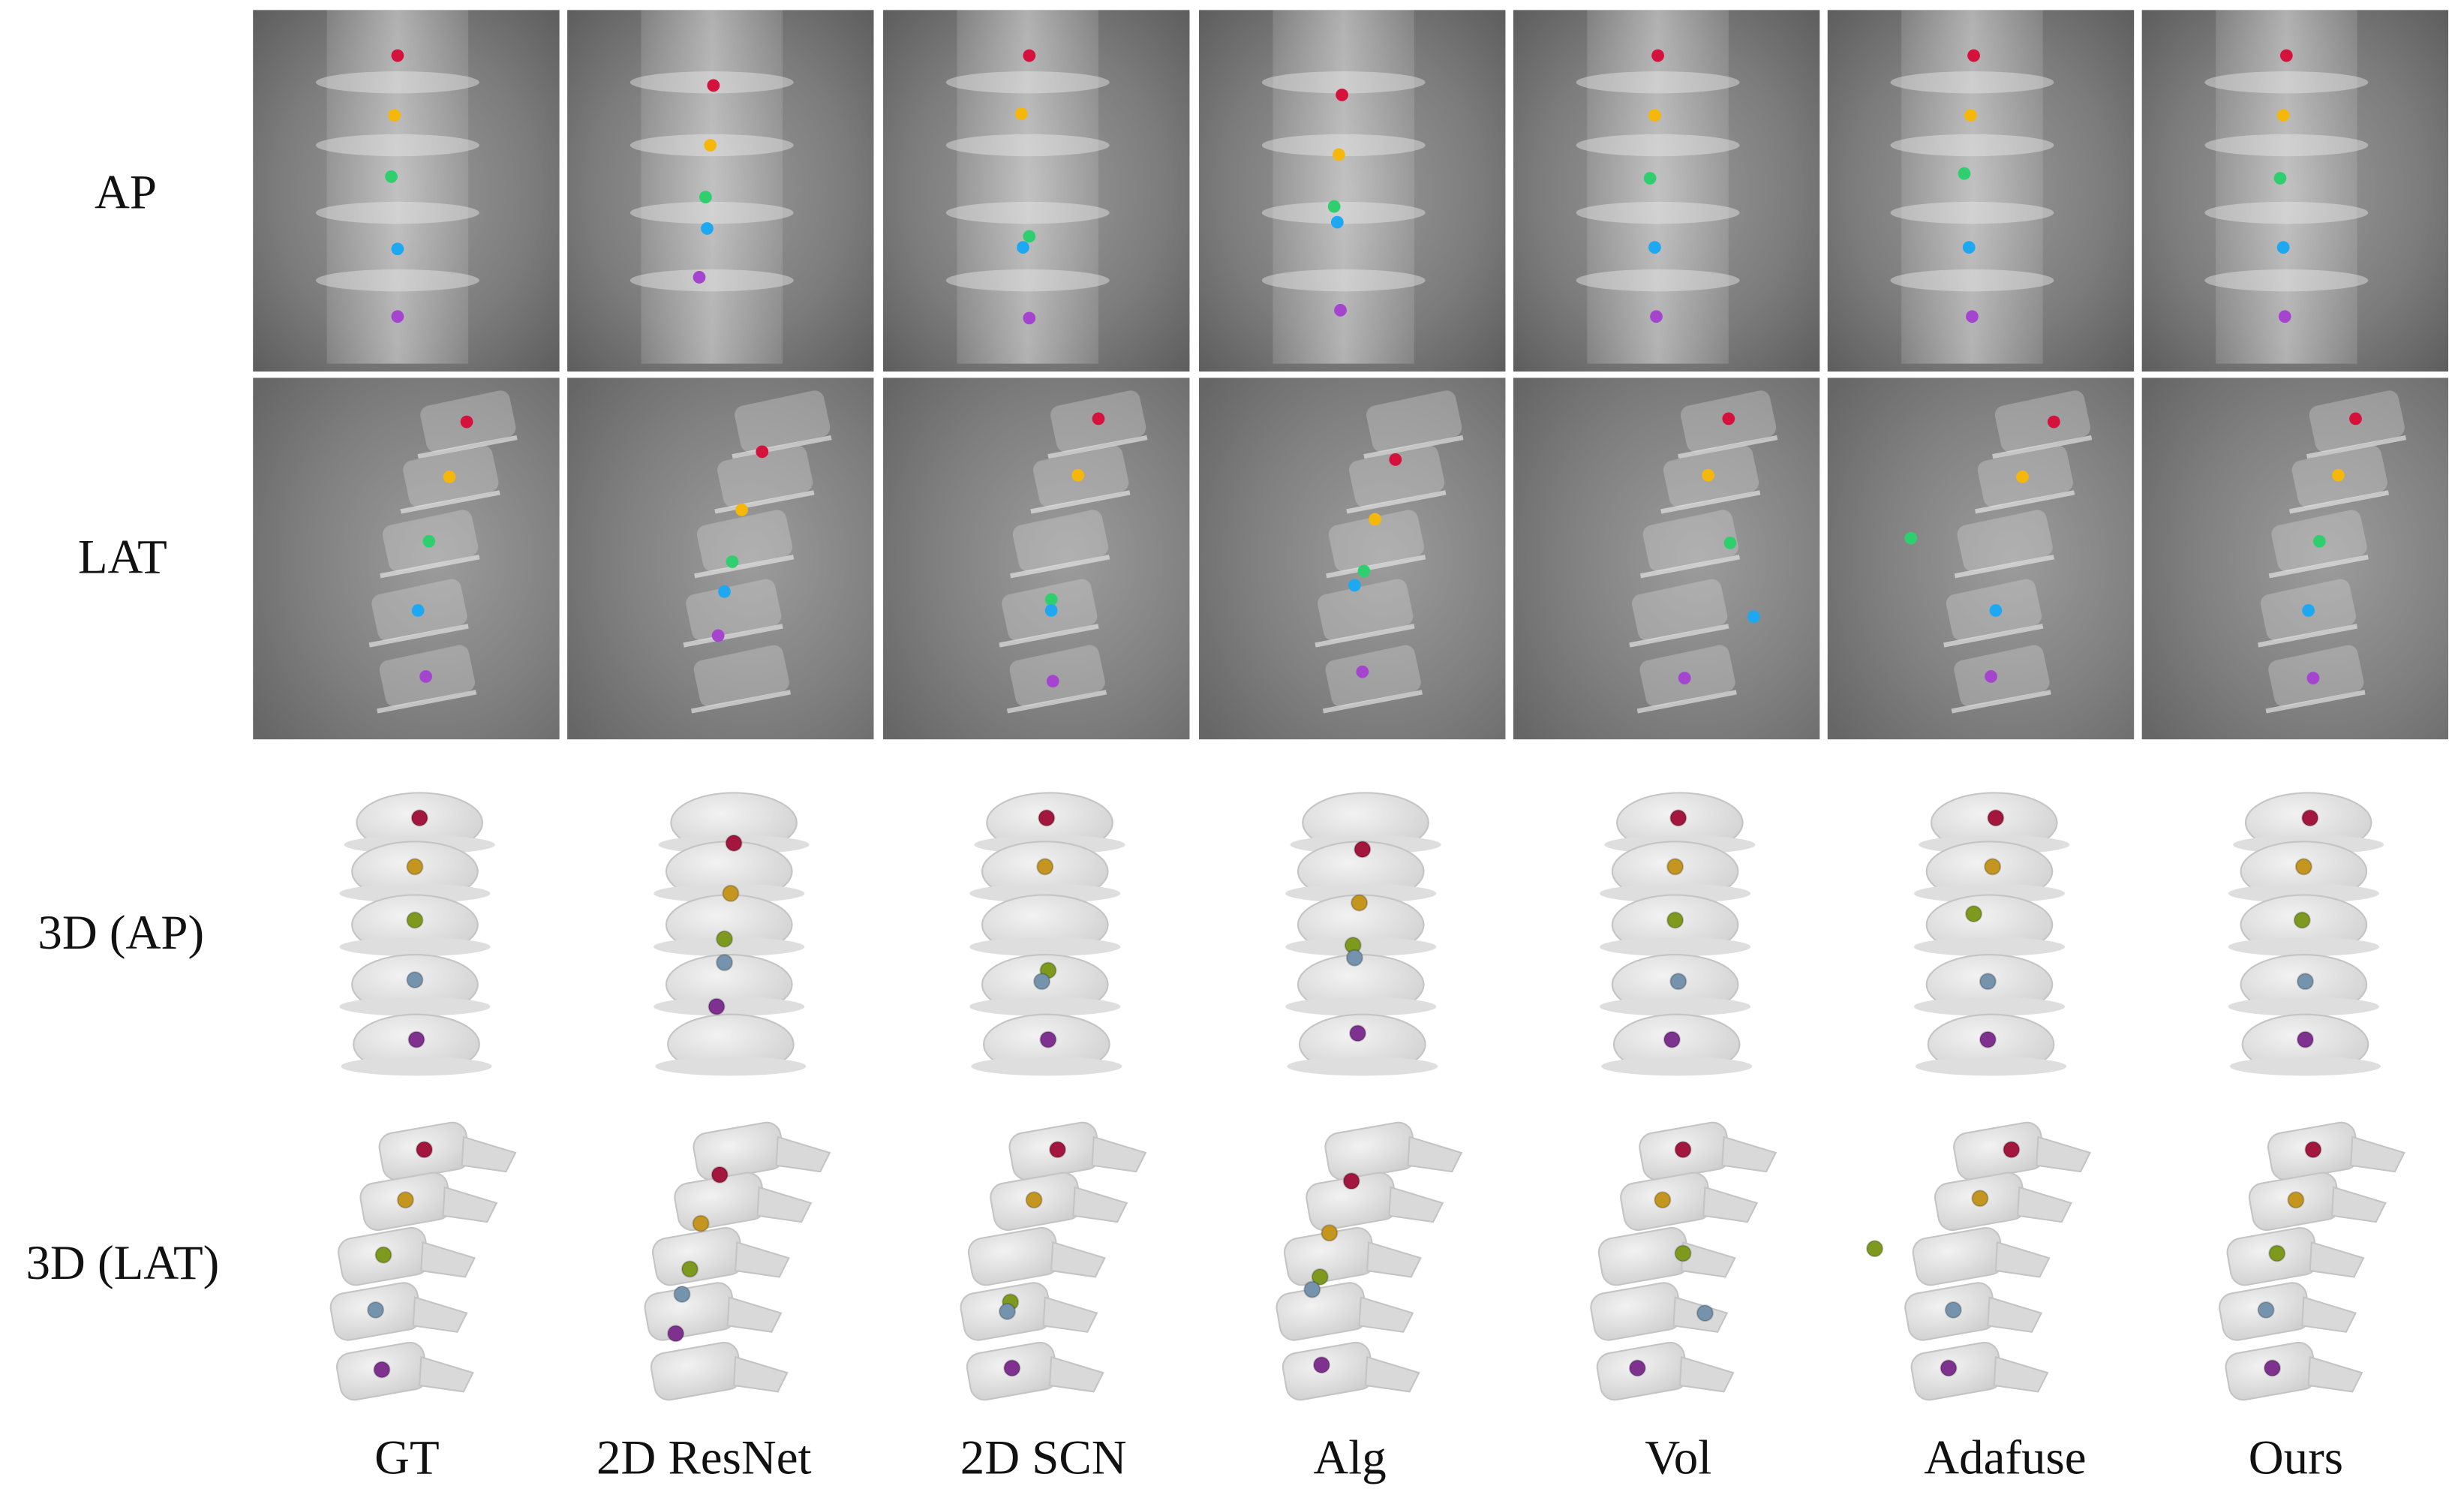 The height and width of the screenshot is (1507, 2464). Describe the element at coordinates (407, 1457) in the screenshot. I see `column-label: GT` at that location.